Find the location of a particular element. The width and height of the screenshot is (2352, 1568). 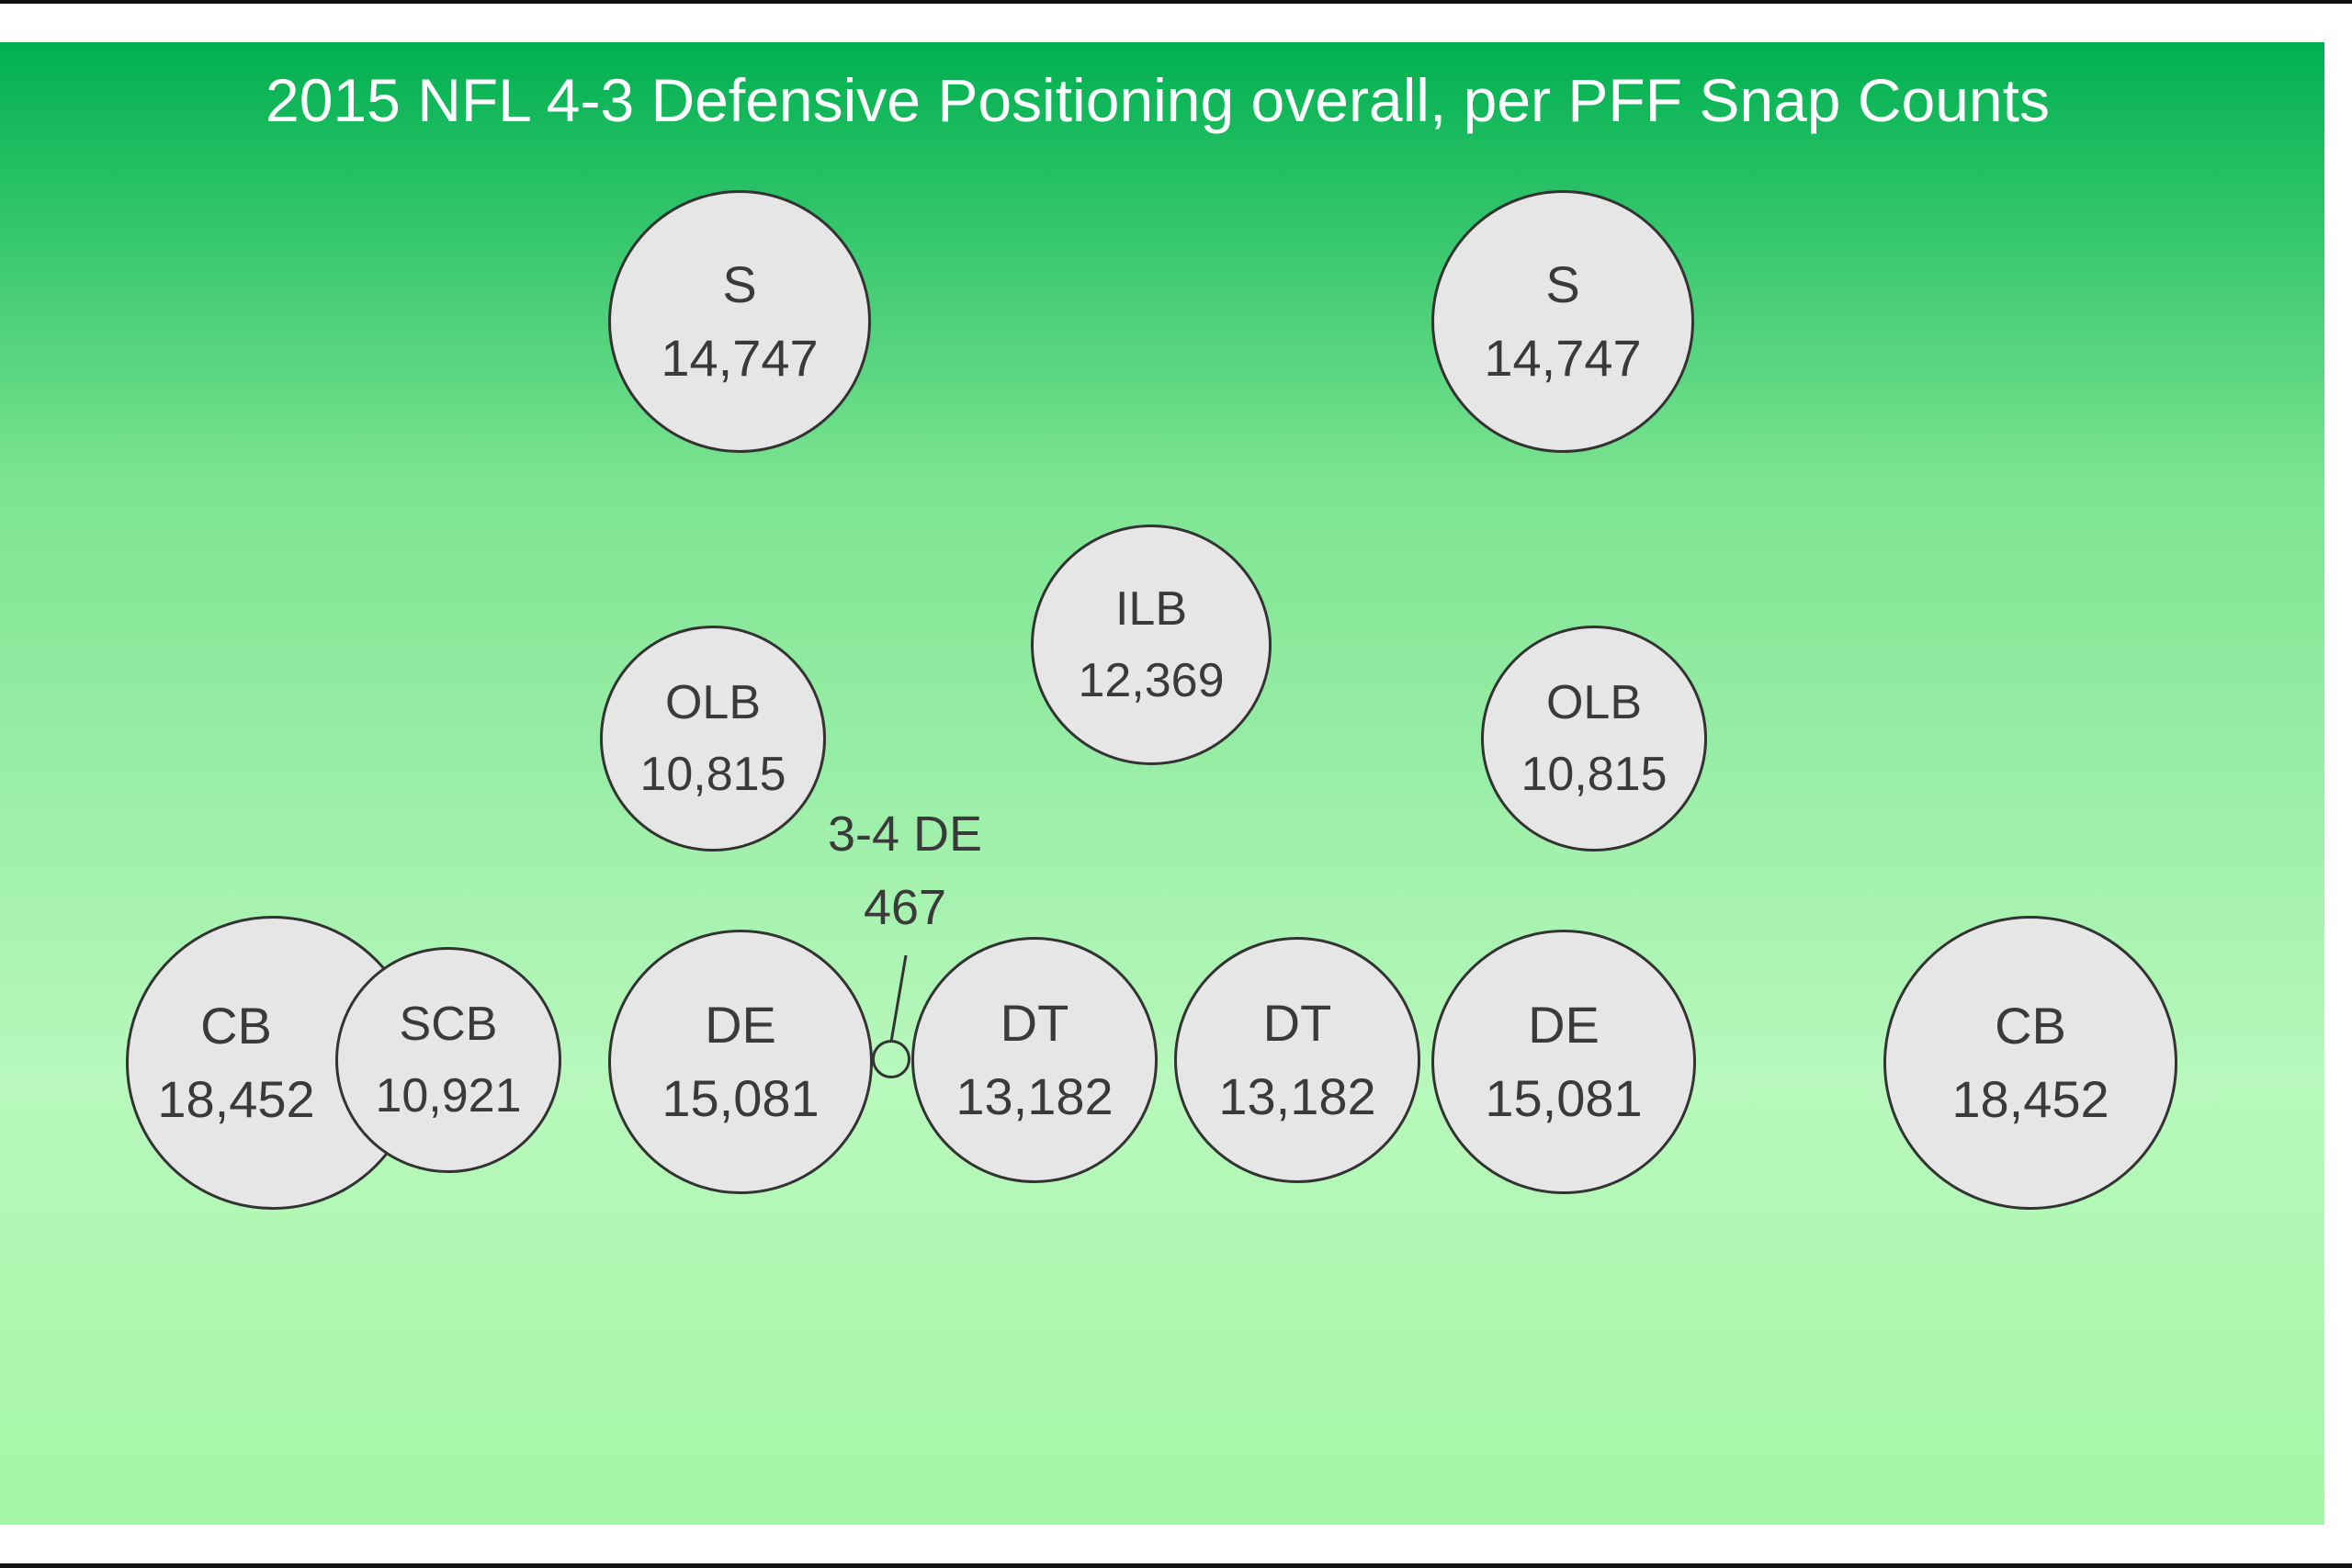

player-cb-right: CB 18,452 is located at coordinates (2030, 1063).